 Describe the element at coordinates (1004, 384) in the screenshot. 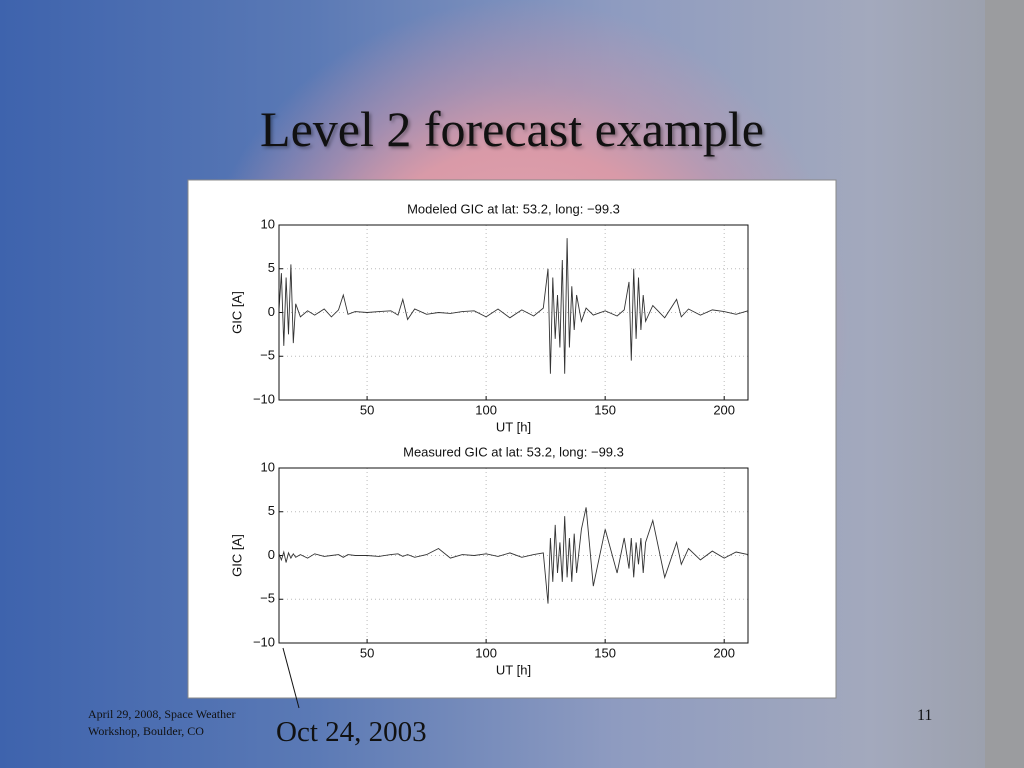

I see `side-strip` at that location.